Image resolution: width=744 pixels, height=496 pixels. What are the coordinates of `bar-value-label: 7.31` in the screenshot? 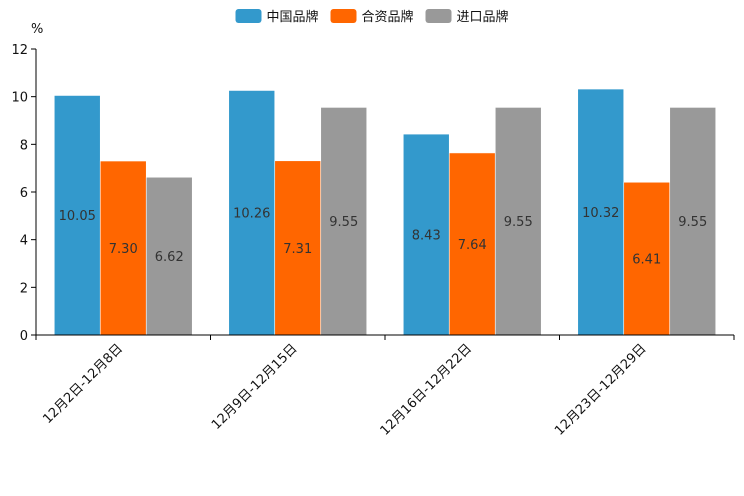 It's located at (297, 249).